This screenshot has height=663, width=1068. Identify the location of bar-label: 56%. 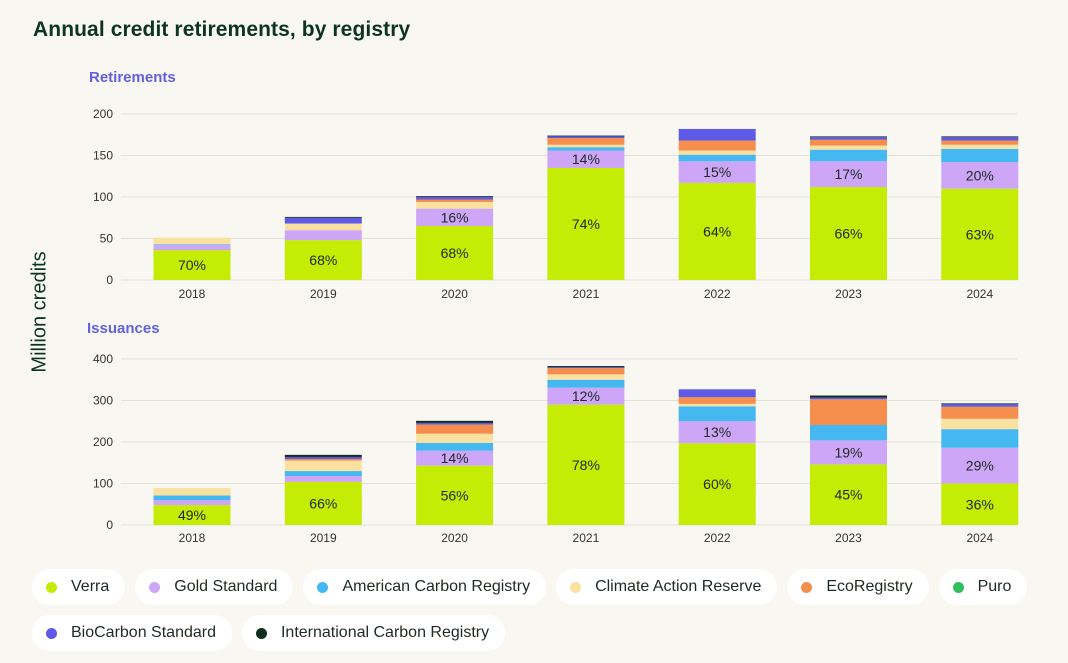
(455, 495).